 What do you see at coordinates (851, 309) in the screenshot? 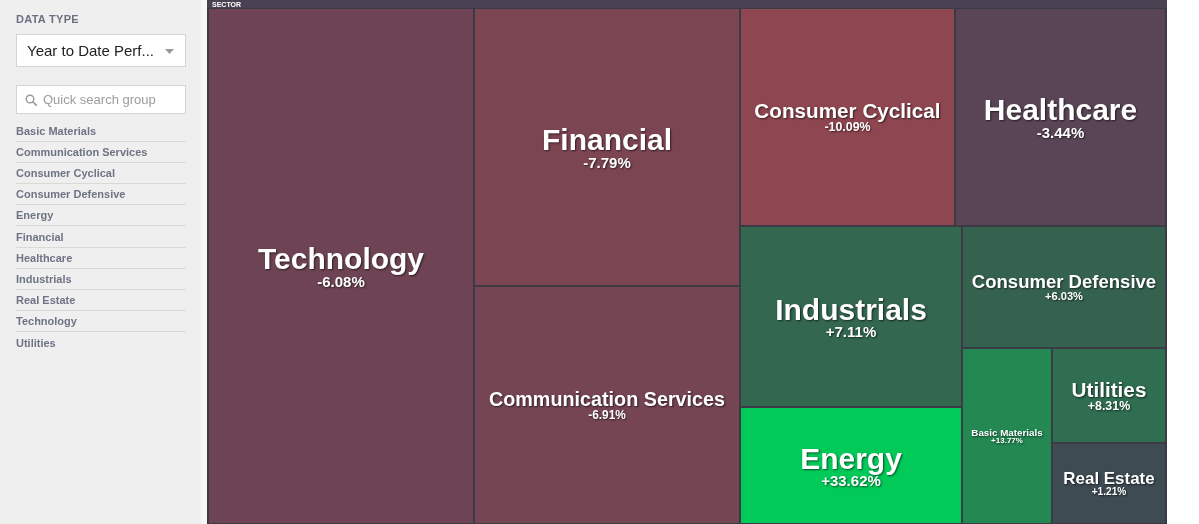
I see `category-label: Industrials` at bounding box center [851, 309].